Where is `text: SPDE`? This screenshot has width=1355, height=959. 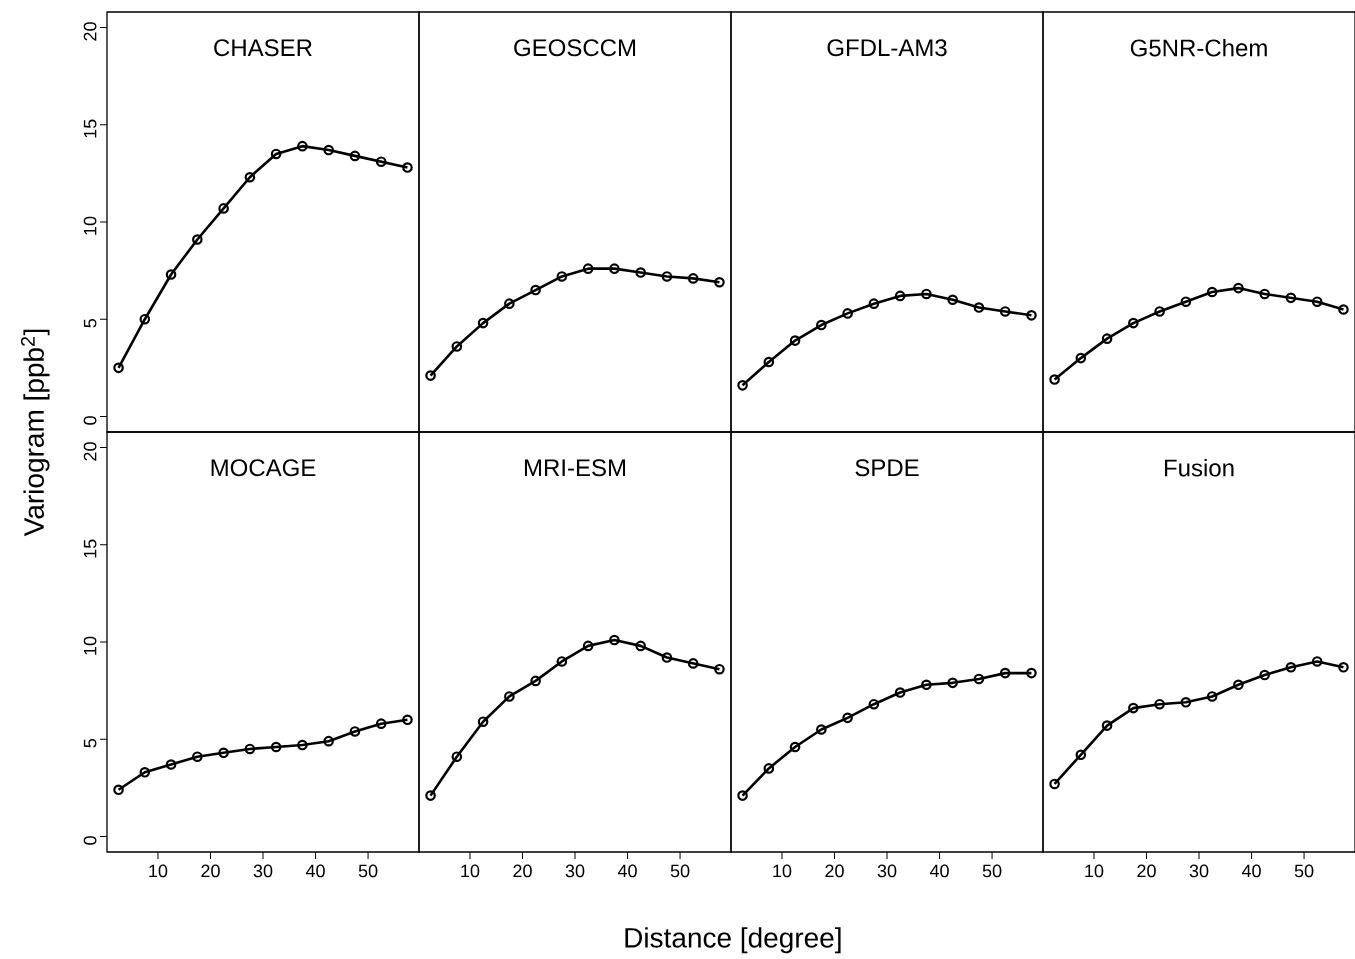 text: SPDE is located at coordinates (887, 468).